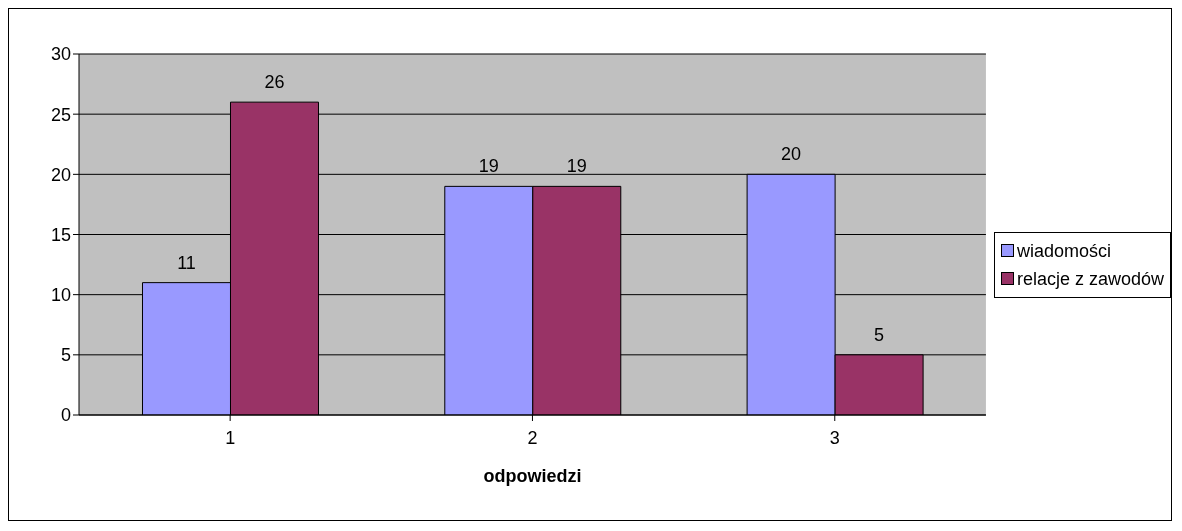 This screenshot has width=1182, height=531. I want to click on y-tick-label: 20, so click(60, 174).